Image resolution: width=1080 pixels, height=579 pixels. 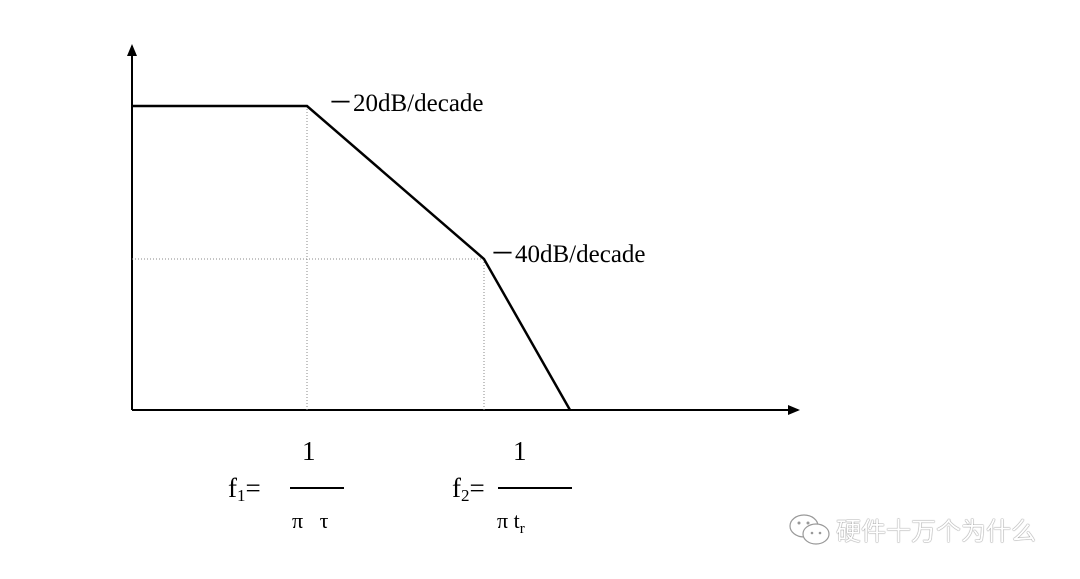 What do you see at coordinates (310, 520) in the screenshot?
I see `f1-denominator: π τ` at bounding box center [310, 520].